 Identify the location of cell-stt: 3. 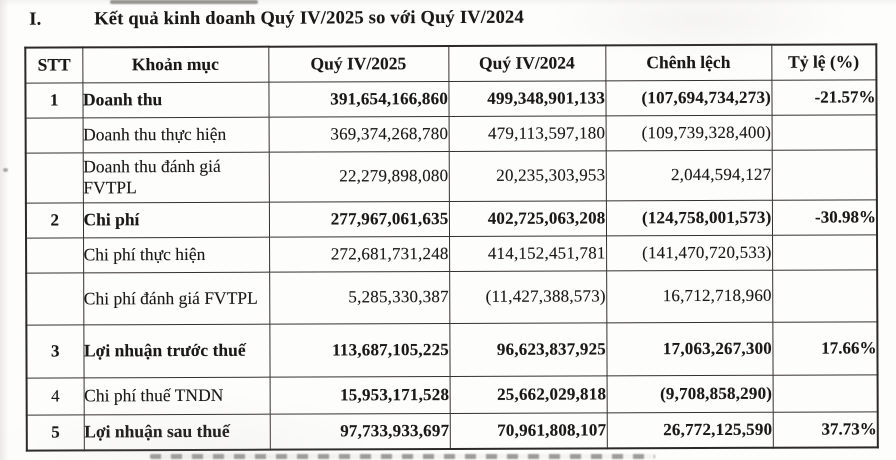
(55, 351).